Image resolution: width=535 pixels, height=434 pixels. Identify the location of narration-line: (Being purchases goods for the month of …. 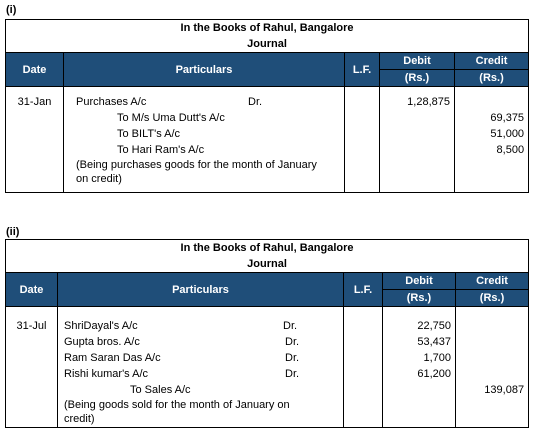
(196, 165).